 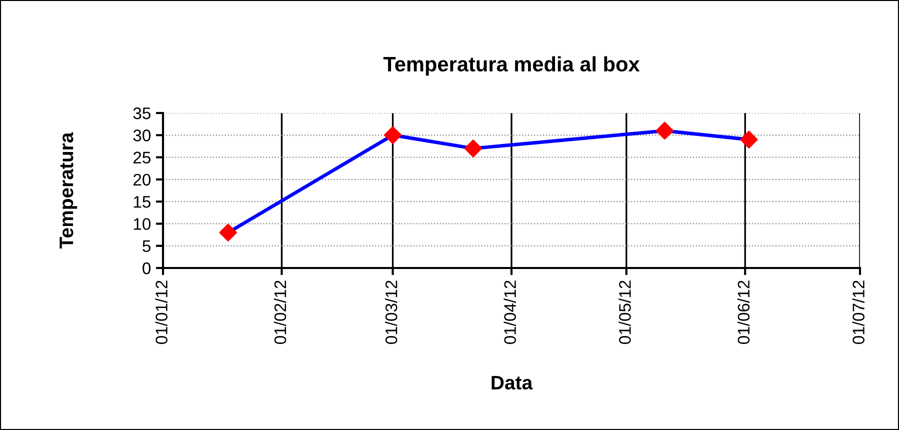 What do you see at coordinates (624, 312) in the screenshot?
I see `x-tick-label: 01/05/12` at bounding box center [624, 312].